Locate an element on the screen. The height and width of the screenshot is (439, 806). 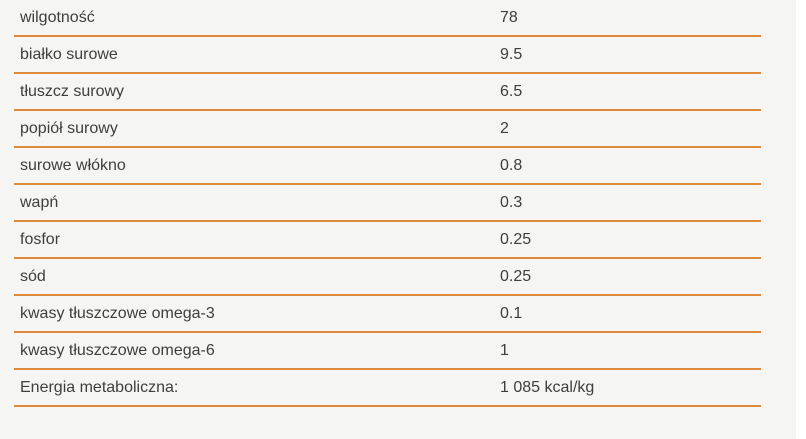
table-row: wapń 0.3 is located at coordinates (387, 203).